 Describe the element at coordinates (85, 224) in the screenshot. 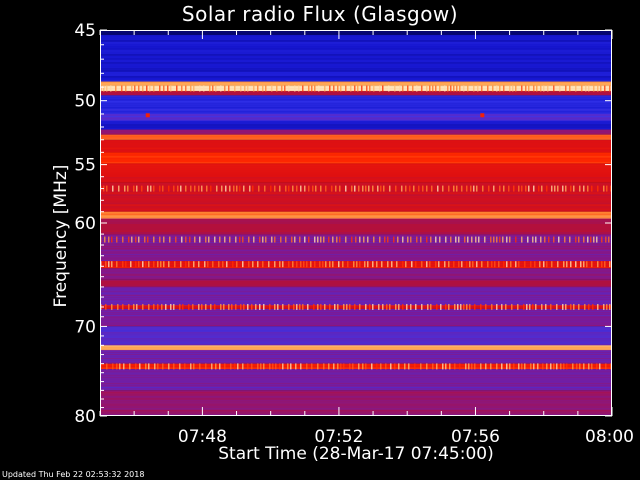

I see `y-tick-label: 60` at that location.